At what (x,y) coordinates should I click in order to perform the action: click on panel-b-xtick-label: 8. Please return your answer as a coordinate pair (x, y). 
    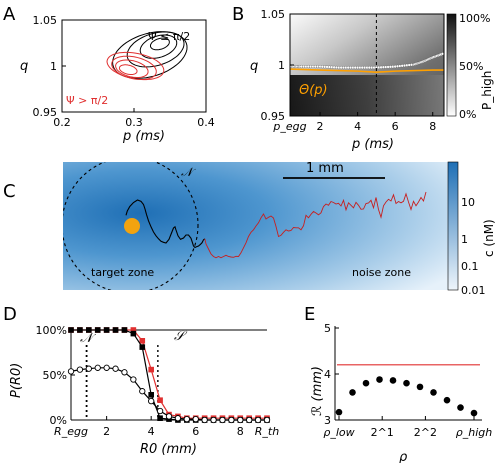
    Looking at the image, I should click on (432, 126).